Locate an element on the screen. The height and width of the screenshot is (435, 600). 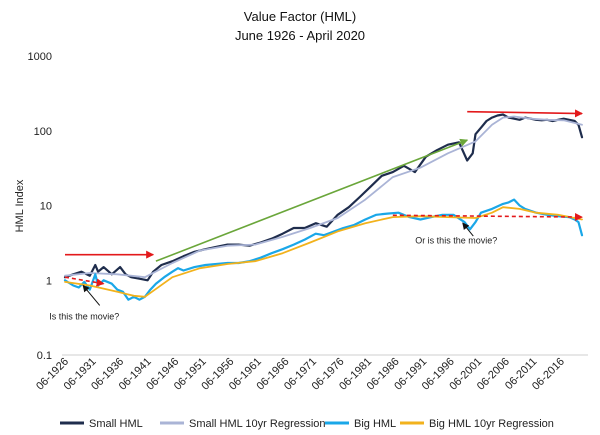
legend-label-small-hml-regression: Small HML 10yr Regression is located at coordinates (257, 424).